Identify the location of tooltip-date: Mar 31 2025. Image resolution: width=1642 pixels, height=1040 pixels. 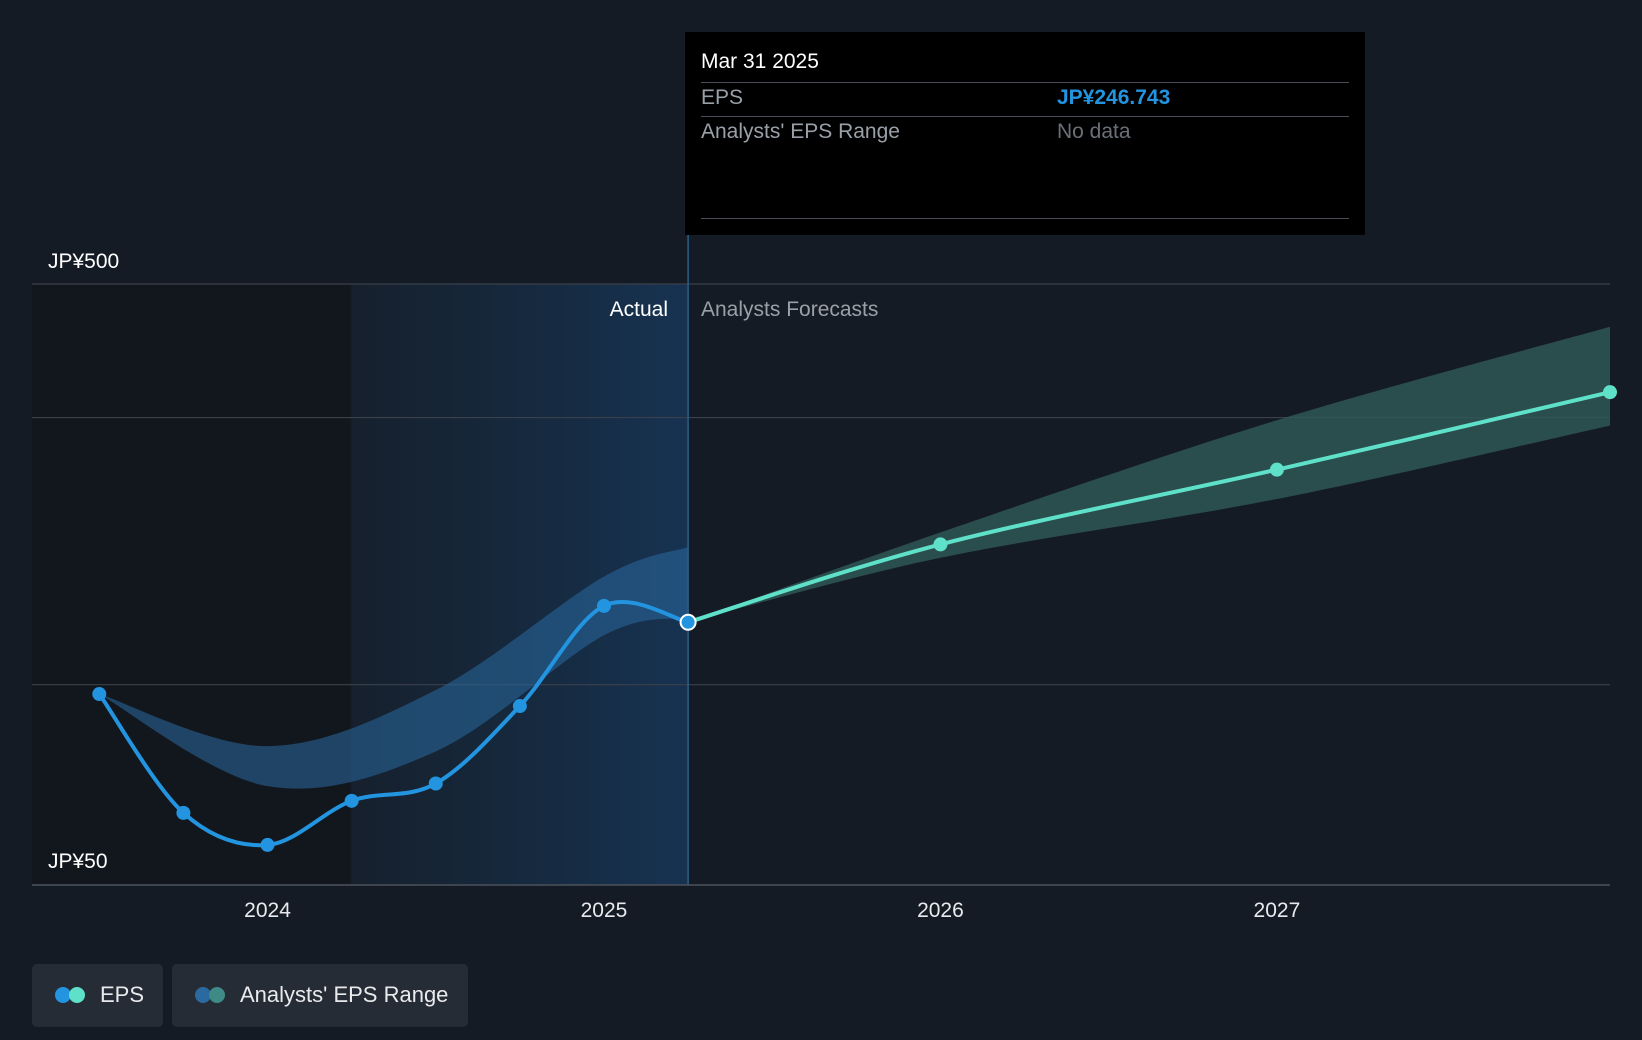
(760, 61).